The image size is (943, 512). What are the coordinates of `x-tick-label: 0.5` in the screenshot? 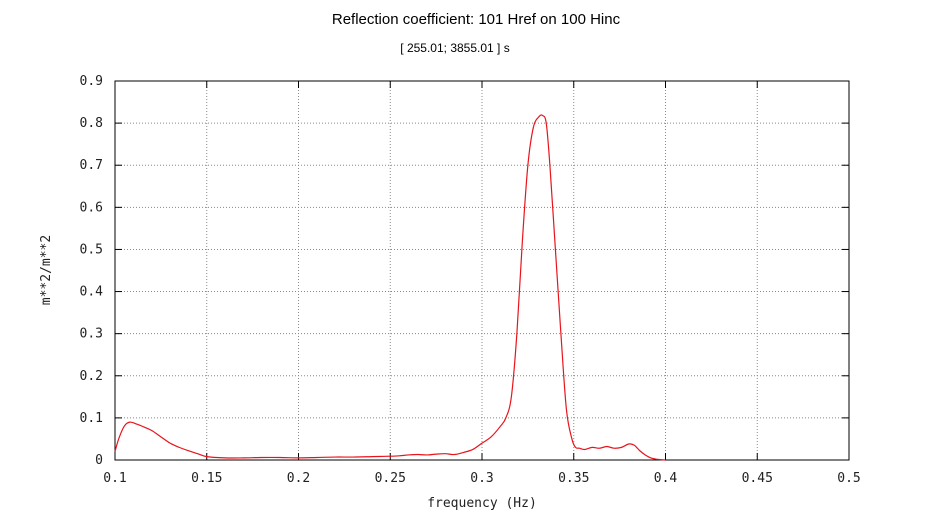 It's located at (848, 478).